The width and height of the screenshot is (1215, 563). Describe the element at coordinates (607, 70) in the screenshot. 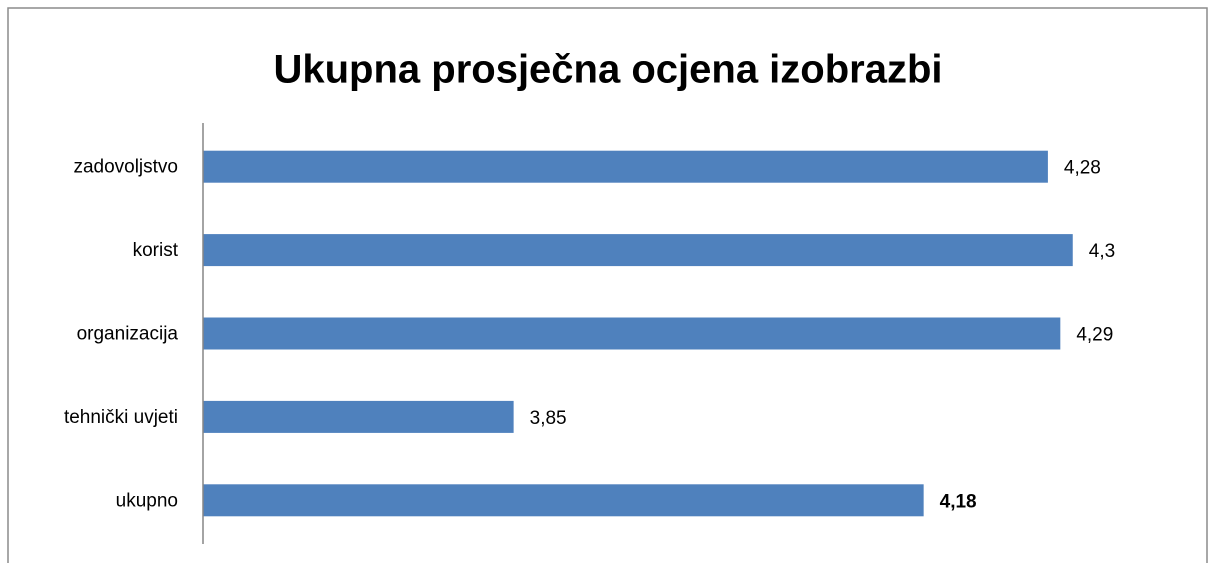

I see `chart-title: Ukupna prosječna ocjena izobrazbi` at that location.